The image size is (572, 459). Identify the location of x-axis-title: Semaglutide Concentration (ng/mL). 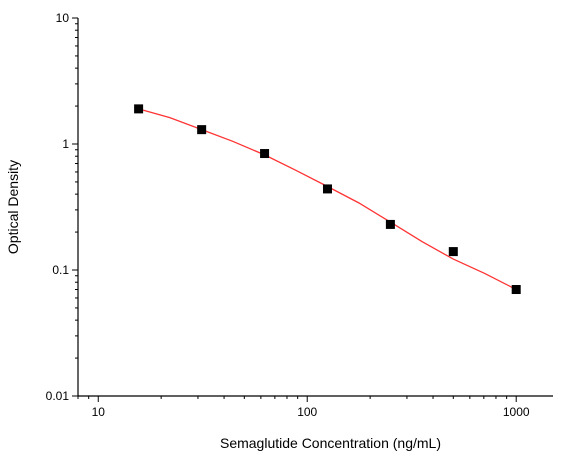
(330, 443).